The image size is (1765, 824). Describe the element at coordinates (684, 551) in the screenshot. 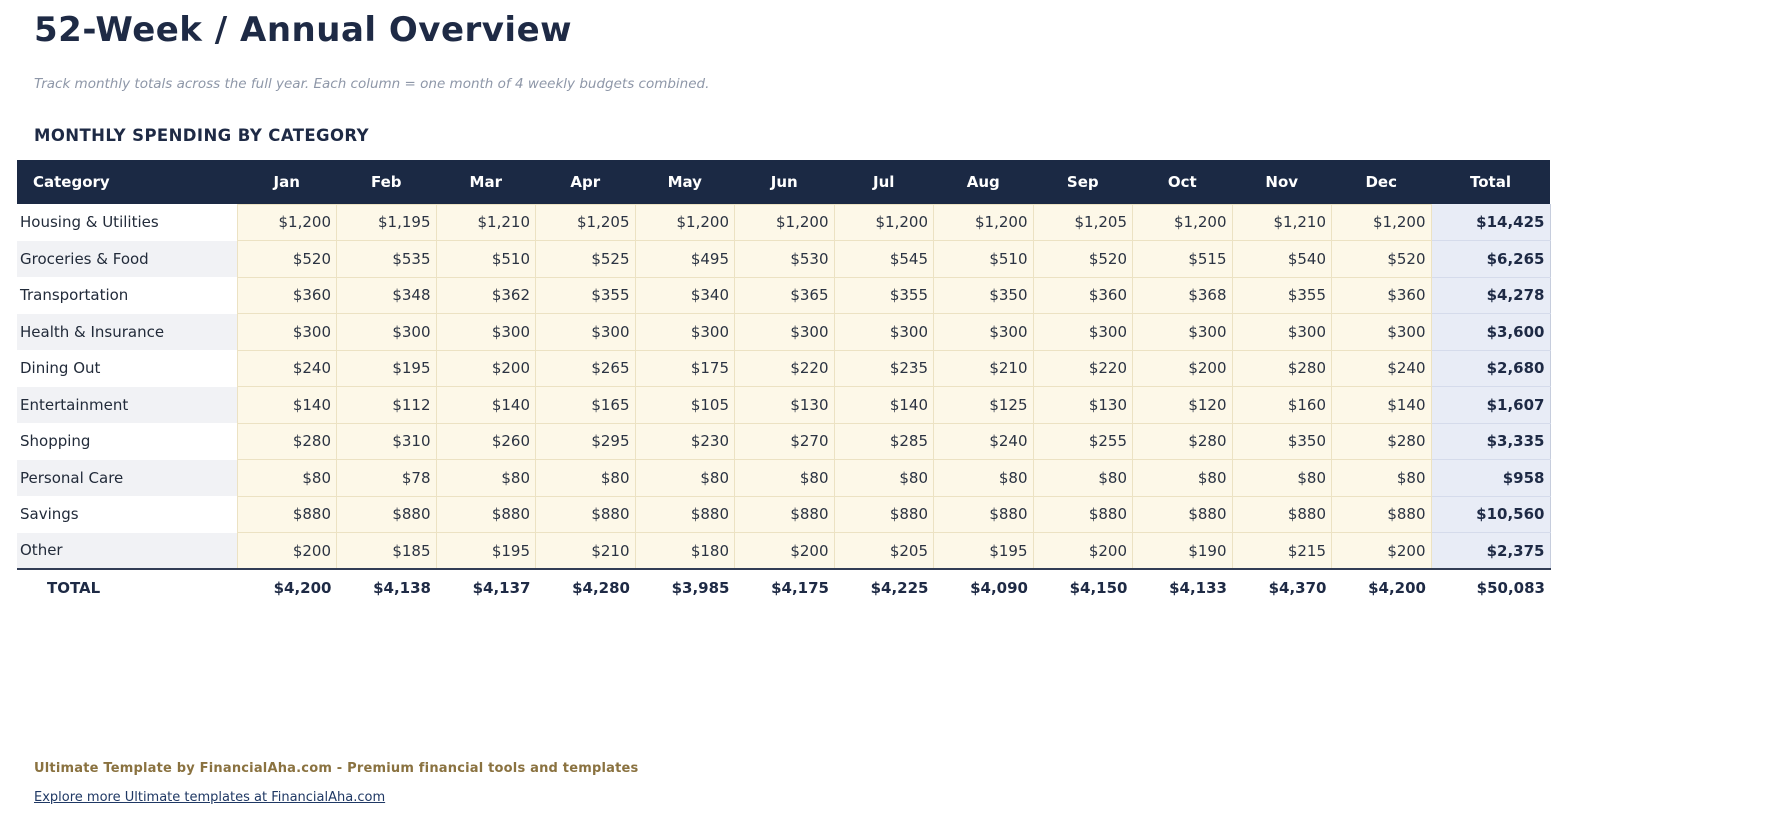

I see `month-value-cell-may: $180` at that location.